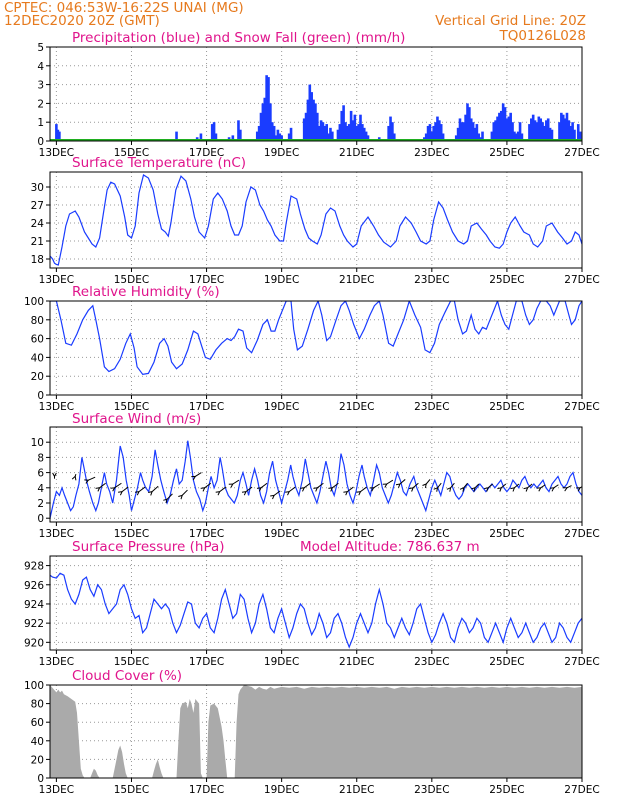 The image size is (618, 800). I want to click on panel-annotation: Model Altitude: 786.637 m, so click(390, 547).